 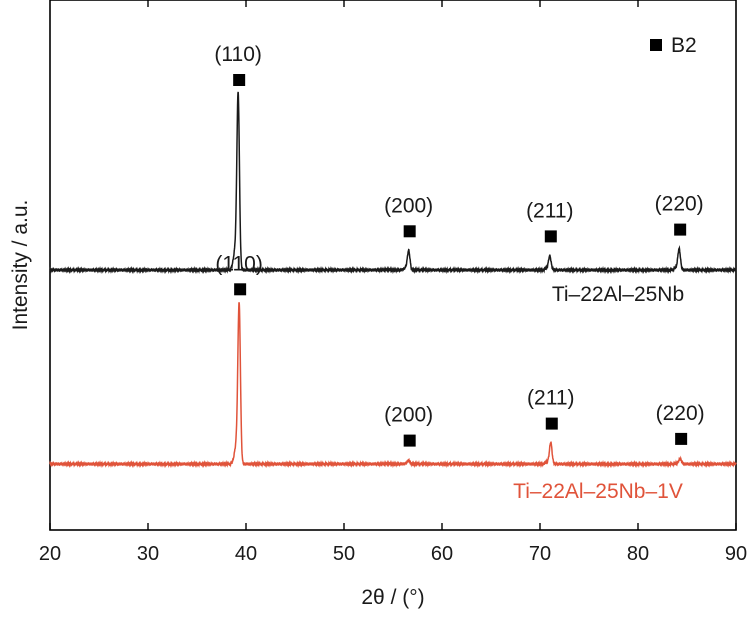 I want to click on x-tick-label-20: 20, so click(x=50, y=554).